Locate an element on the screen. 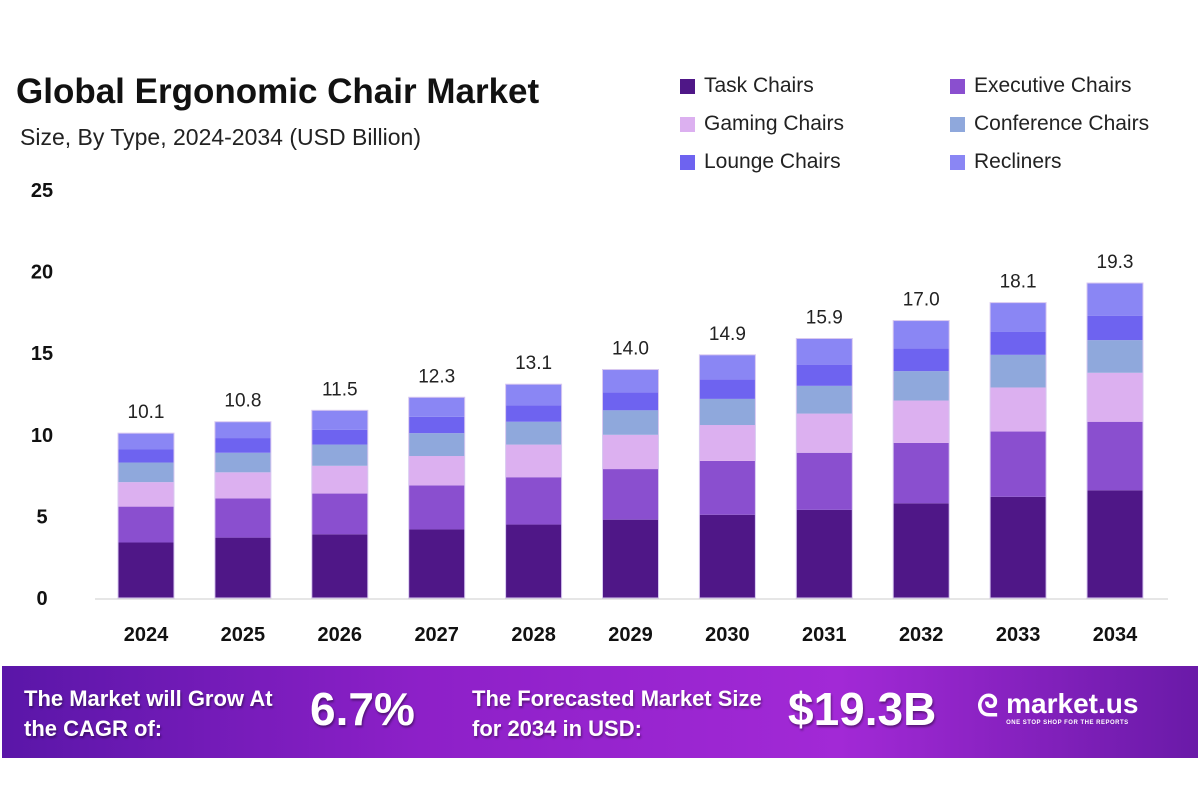 The width and height of the screenshot is (1200, 800). legend-item: Executive Chairs is located at coordinates (1075, 86).